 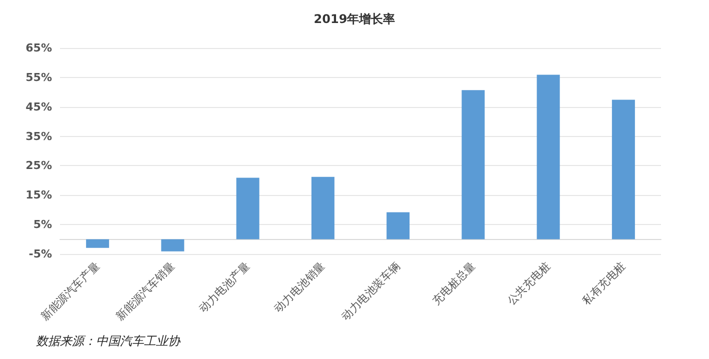 I want to click on y-tick-label: 65%, so click(x=39, y=48).